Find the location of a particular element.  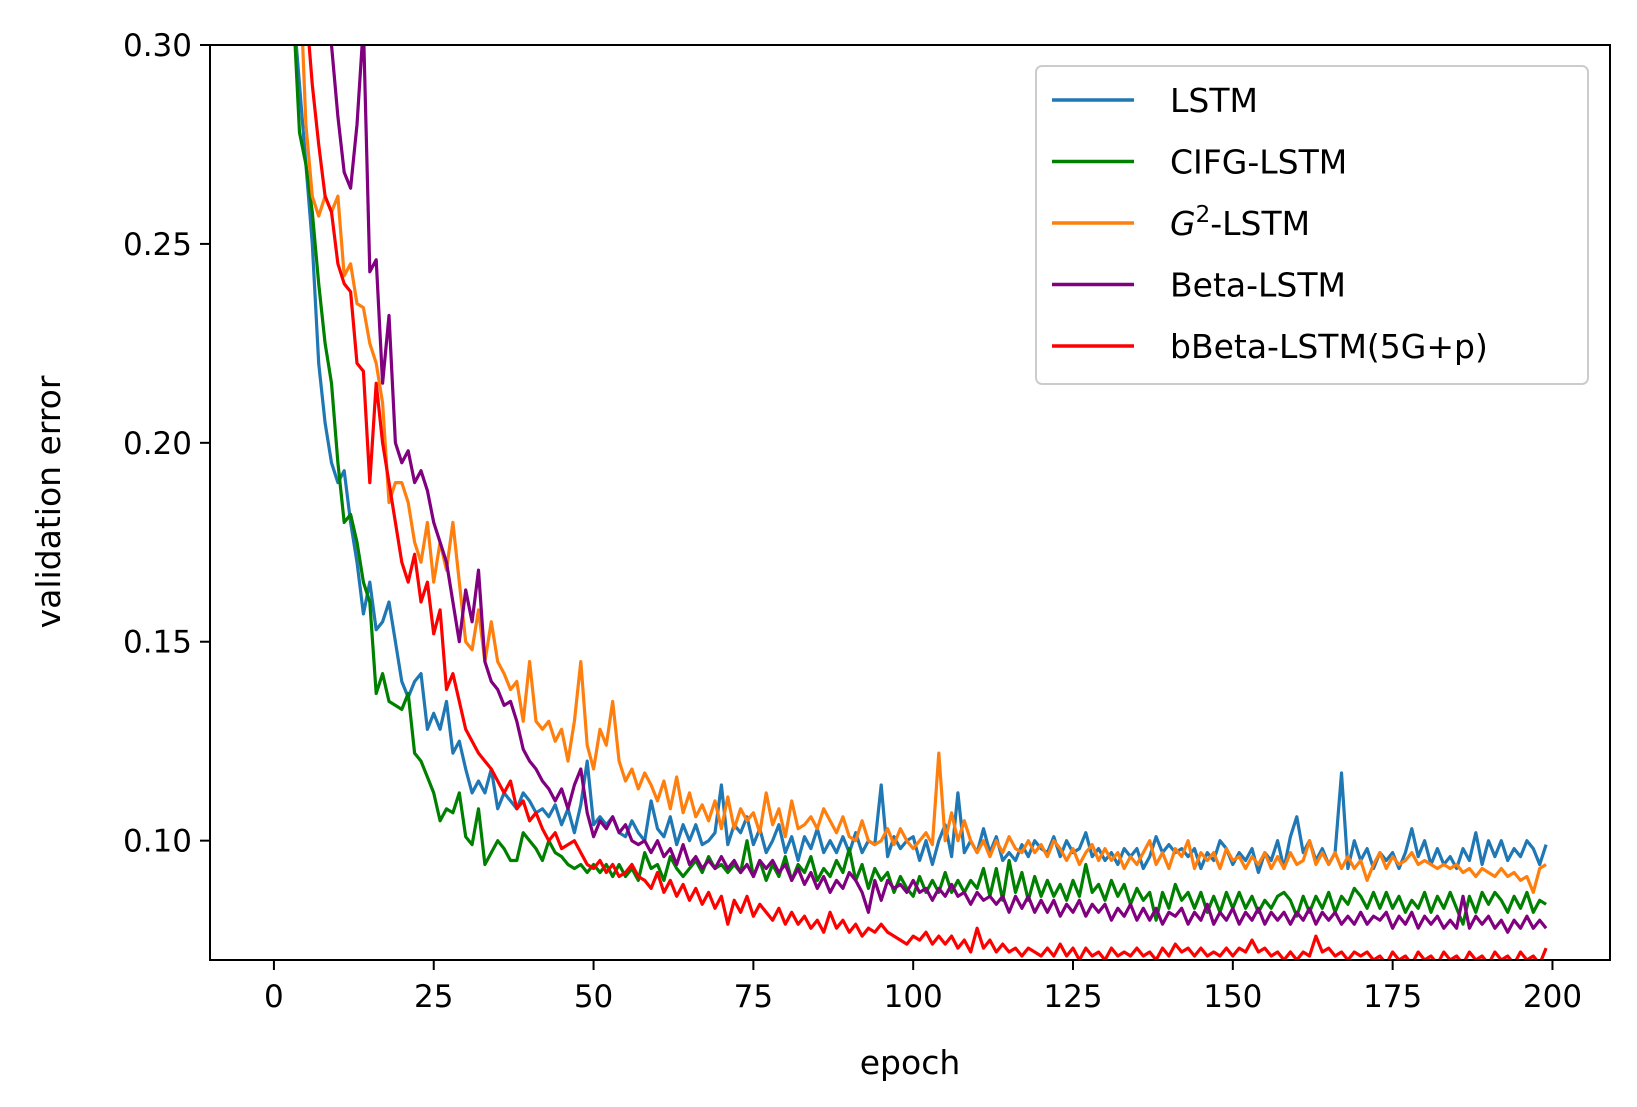

legend-box is located at coordinates (1312, 225).